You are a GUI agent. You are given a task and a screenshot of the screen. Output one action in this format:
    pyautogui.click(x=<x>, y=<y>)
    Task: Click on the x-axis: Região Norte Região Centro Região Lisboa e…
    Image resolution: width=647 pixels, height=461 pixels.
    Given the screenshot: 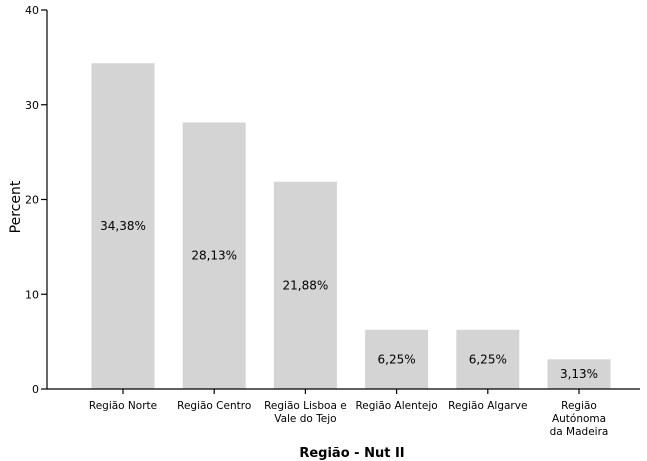 What is the action you would take?
    pyautogui.click(x=343, y=413)
    